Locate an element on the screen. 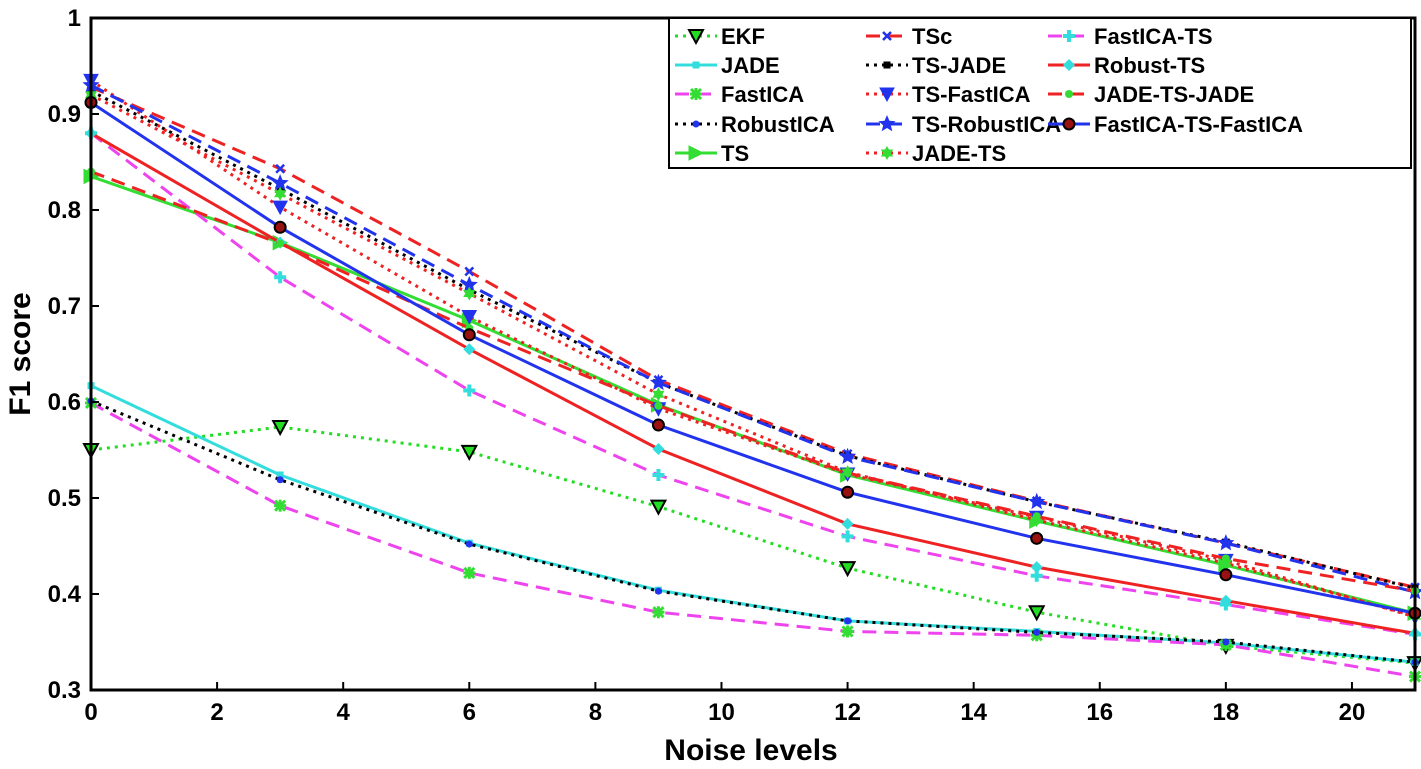  legend-item-jade-ts: JADE-TS is located at coordinates (936, 153).